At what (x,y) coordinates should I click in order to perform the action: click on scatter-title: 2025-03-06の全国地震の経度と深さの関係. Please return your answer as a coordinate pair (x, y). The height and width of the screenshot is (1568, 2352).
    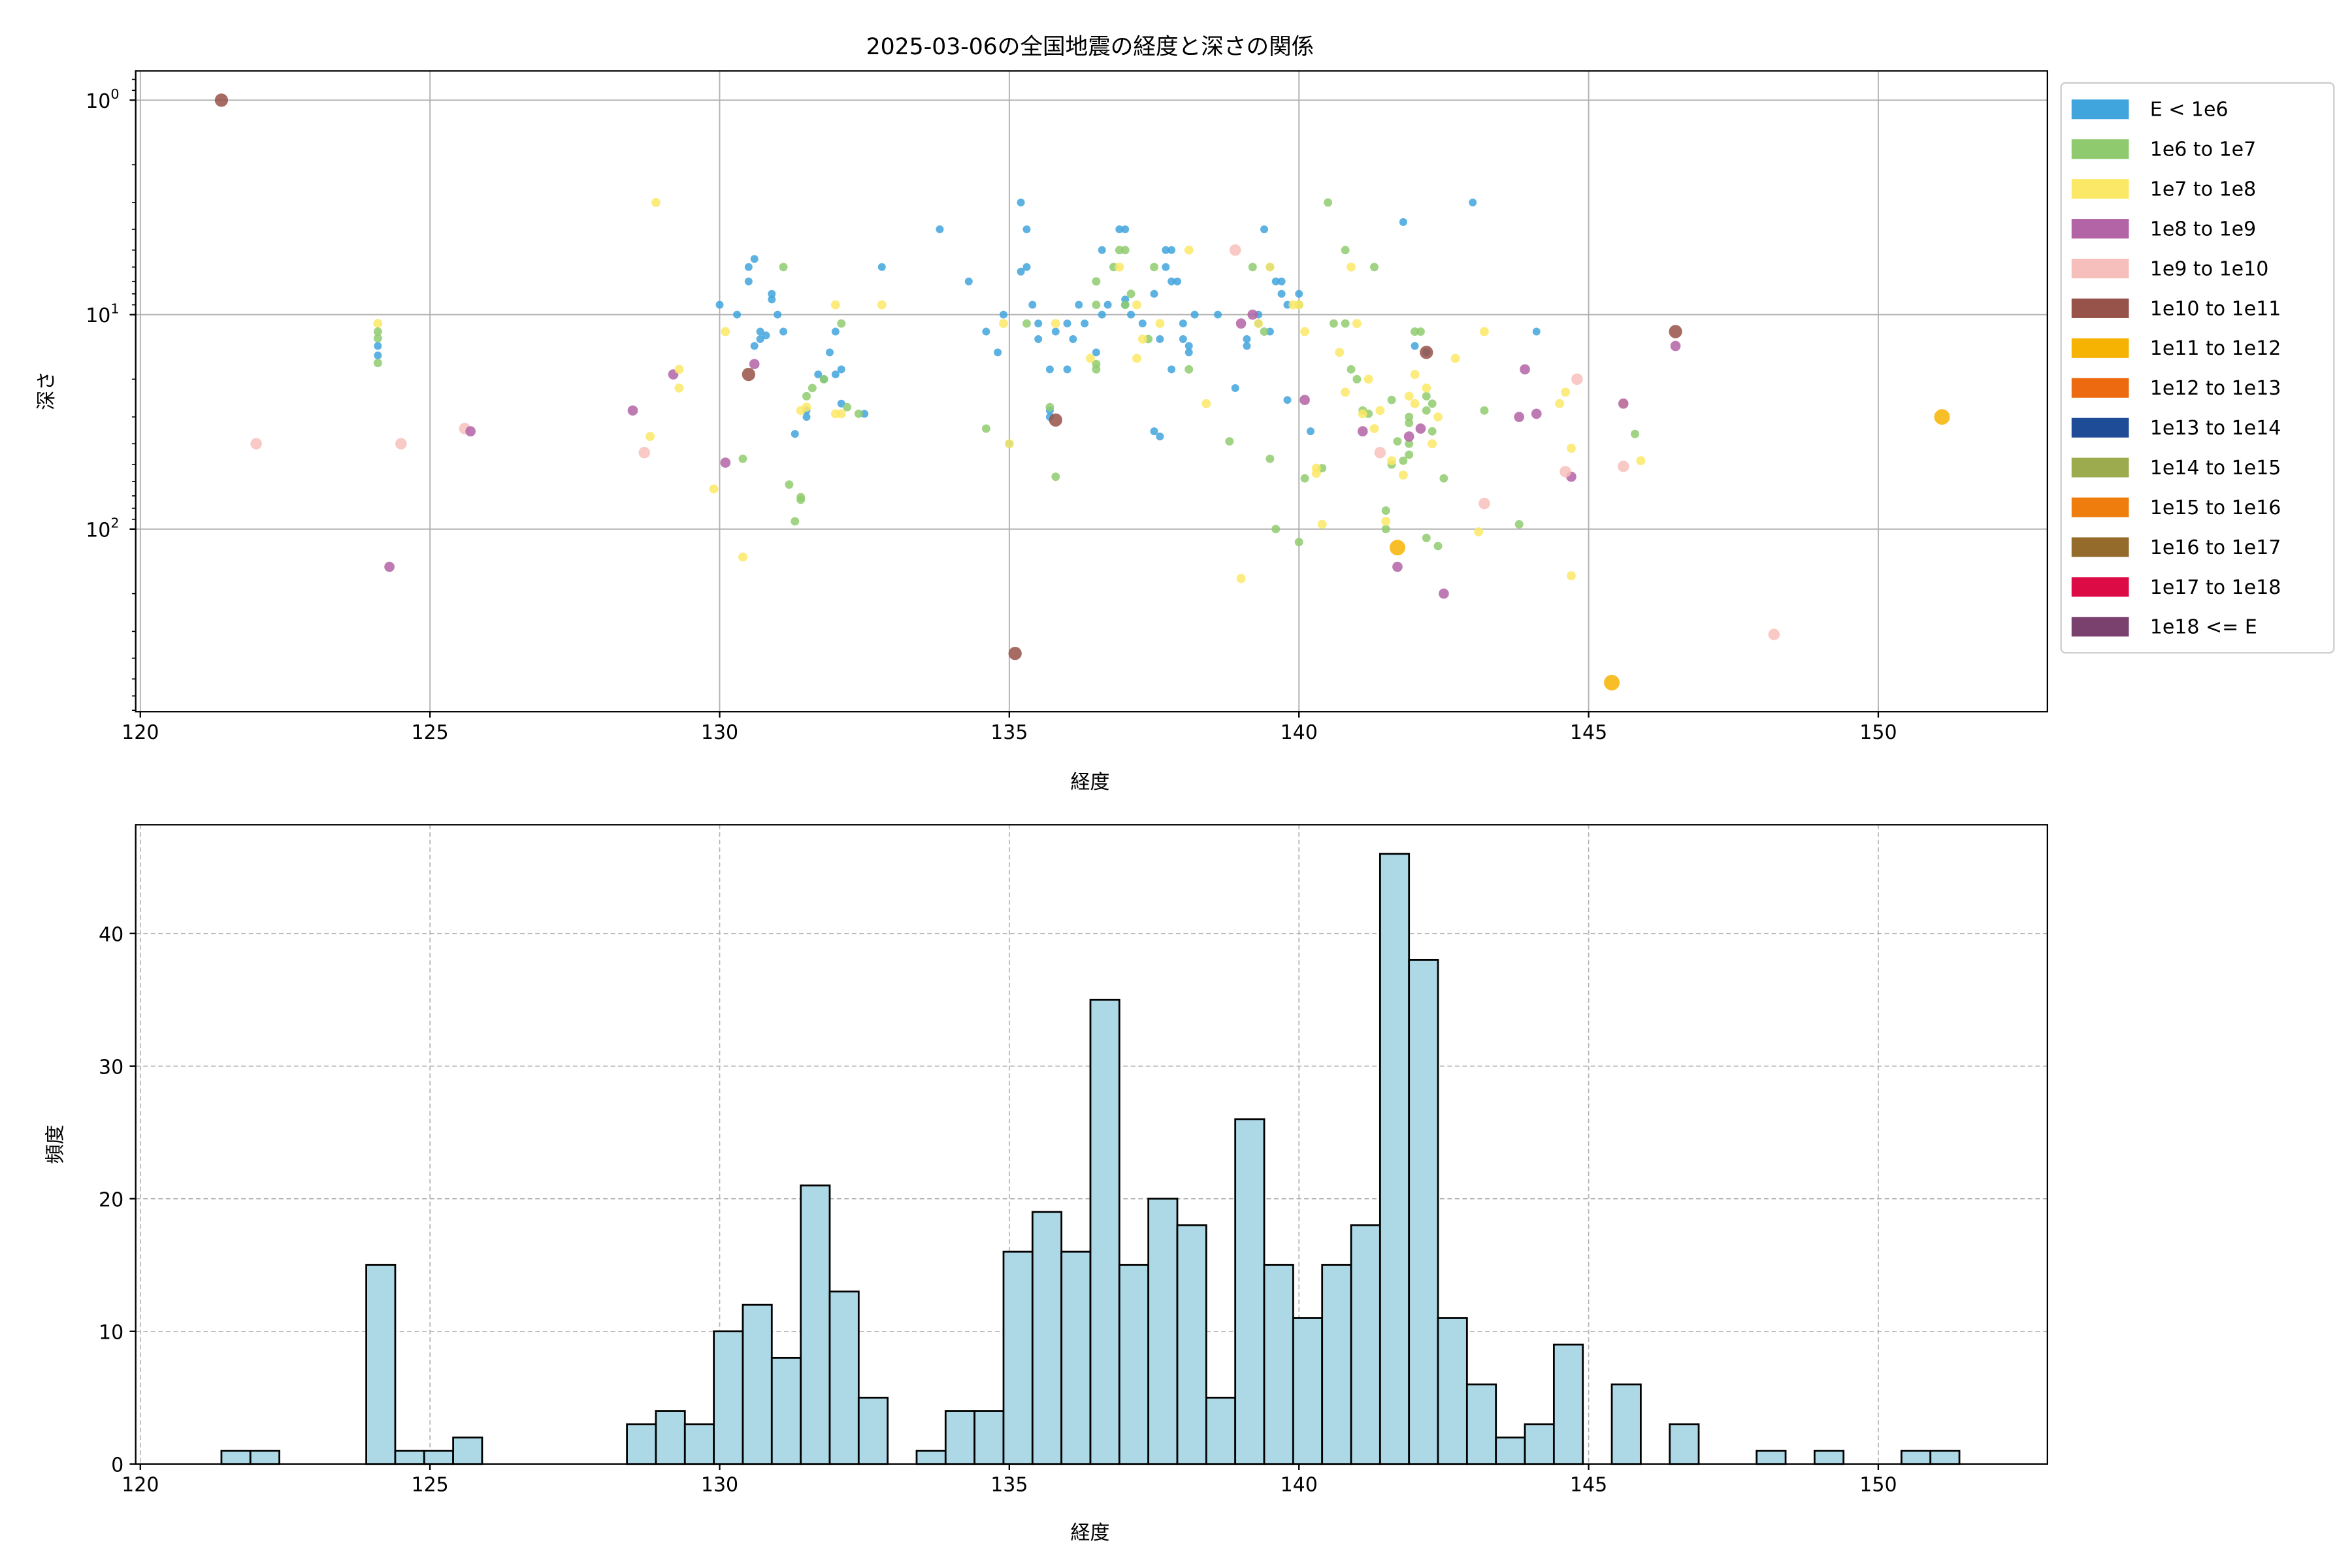
    Looking at the image, I should click on (1090, 47).